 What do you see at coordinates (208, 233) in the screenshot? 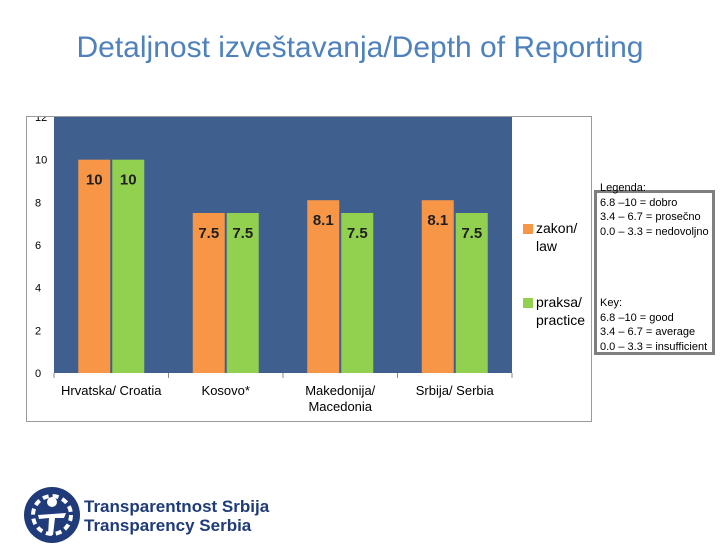
I see `data-label-0-1: 7.5` at bounding box center [208, 233].